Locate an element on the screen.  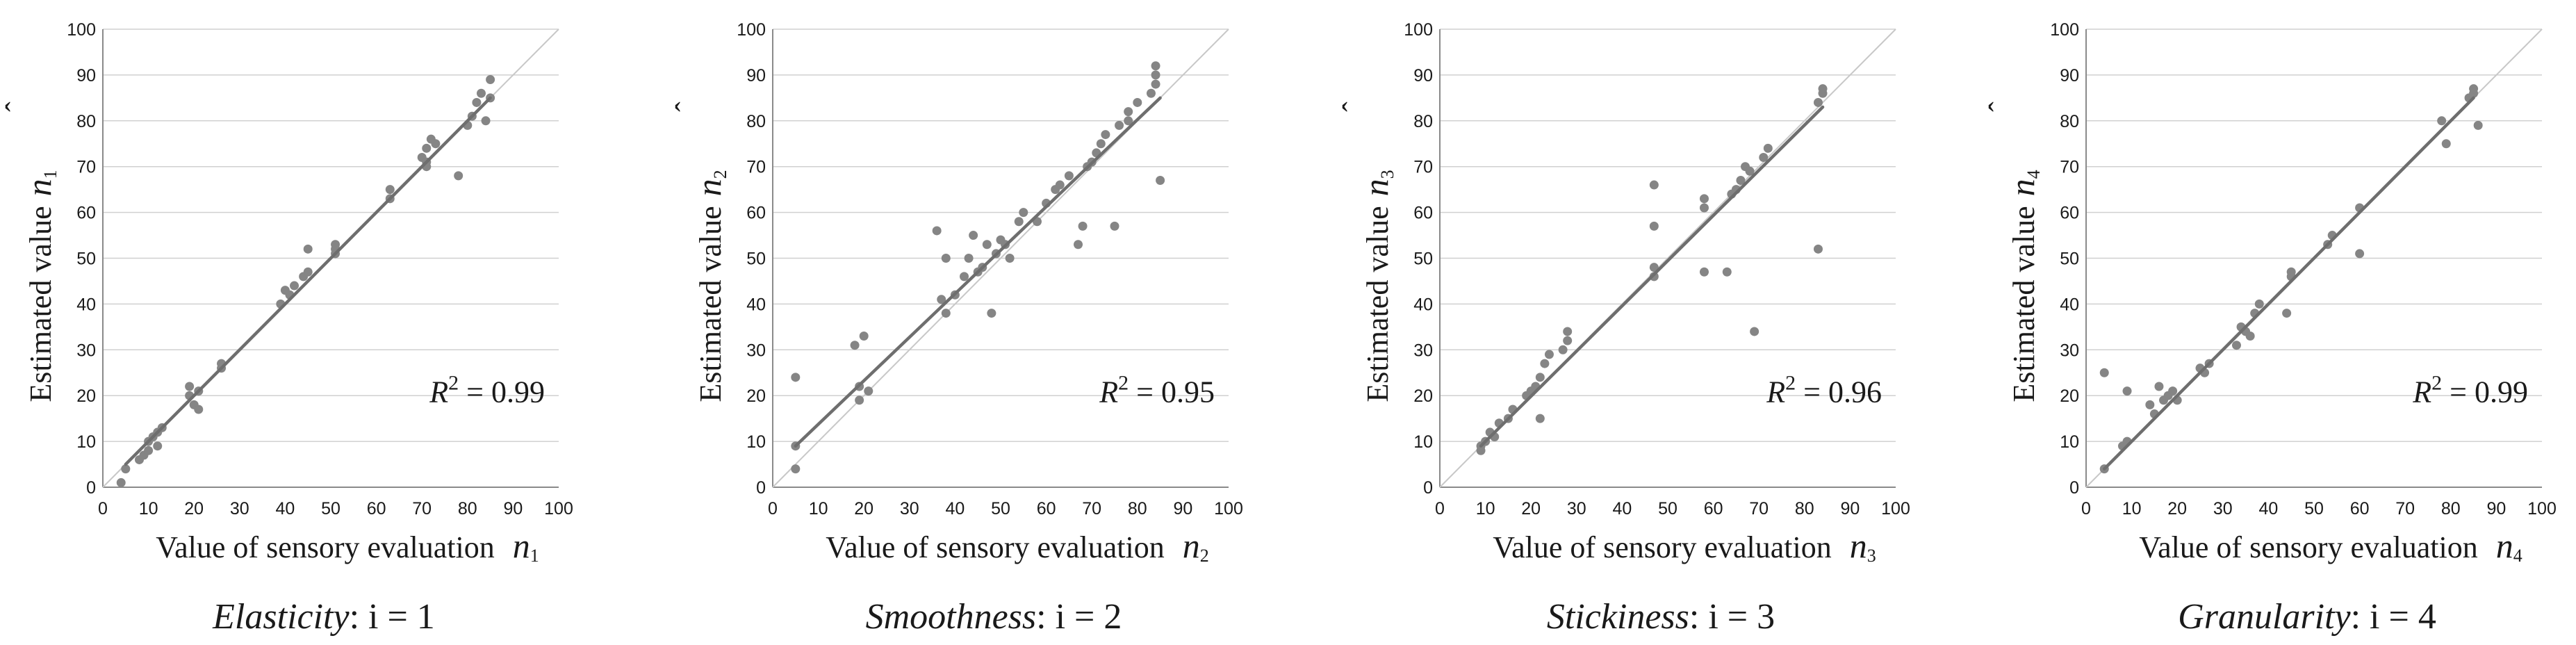
x-axis-subscript: 3 is located at coordinates (1871, 556).